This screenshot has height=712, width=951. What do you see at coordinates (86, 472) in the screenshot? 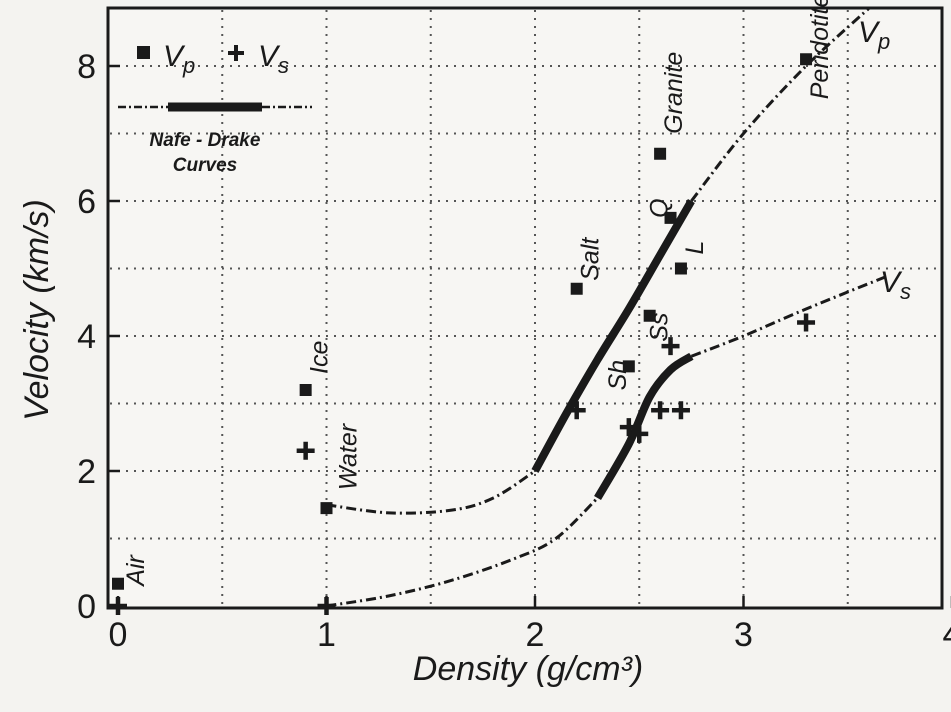
I see `y-tick-label: 2` at bounding box center [86, 472].